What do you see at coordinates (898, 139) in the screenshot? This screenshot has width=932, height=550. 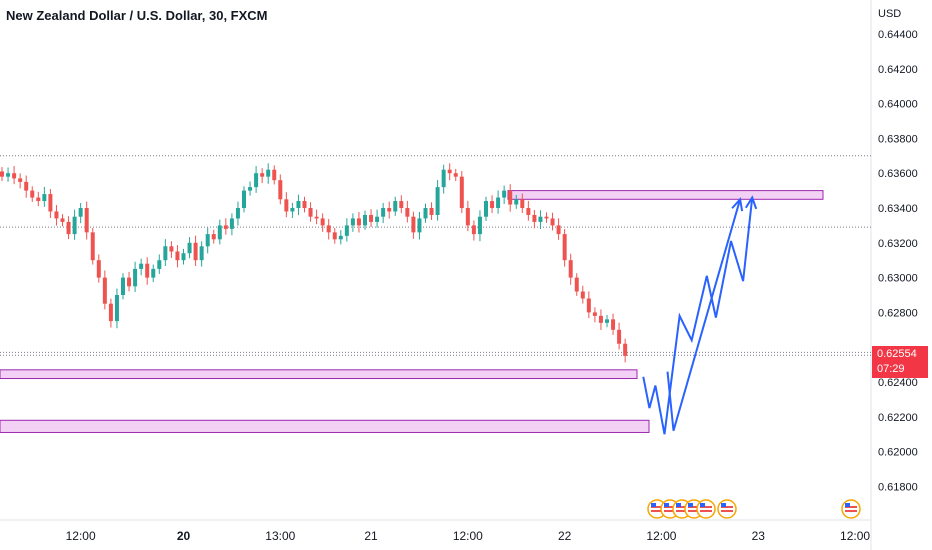 I see `price-tick-label: 0.63800` at bounding box center [898, 139].